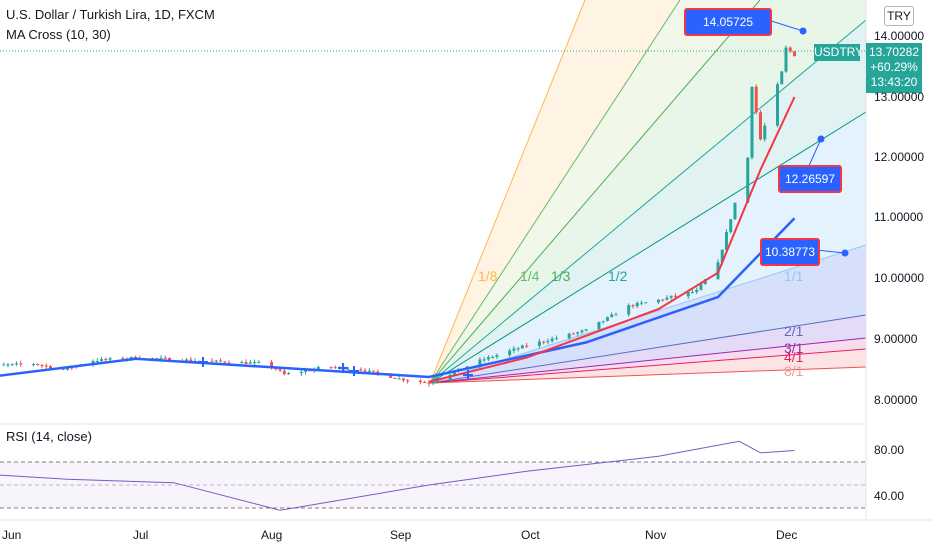 This screenshot has width=932, height=550. I want to click on rsi-line, so click(397, 475).